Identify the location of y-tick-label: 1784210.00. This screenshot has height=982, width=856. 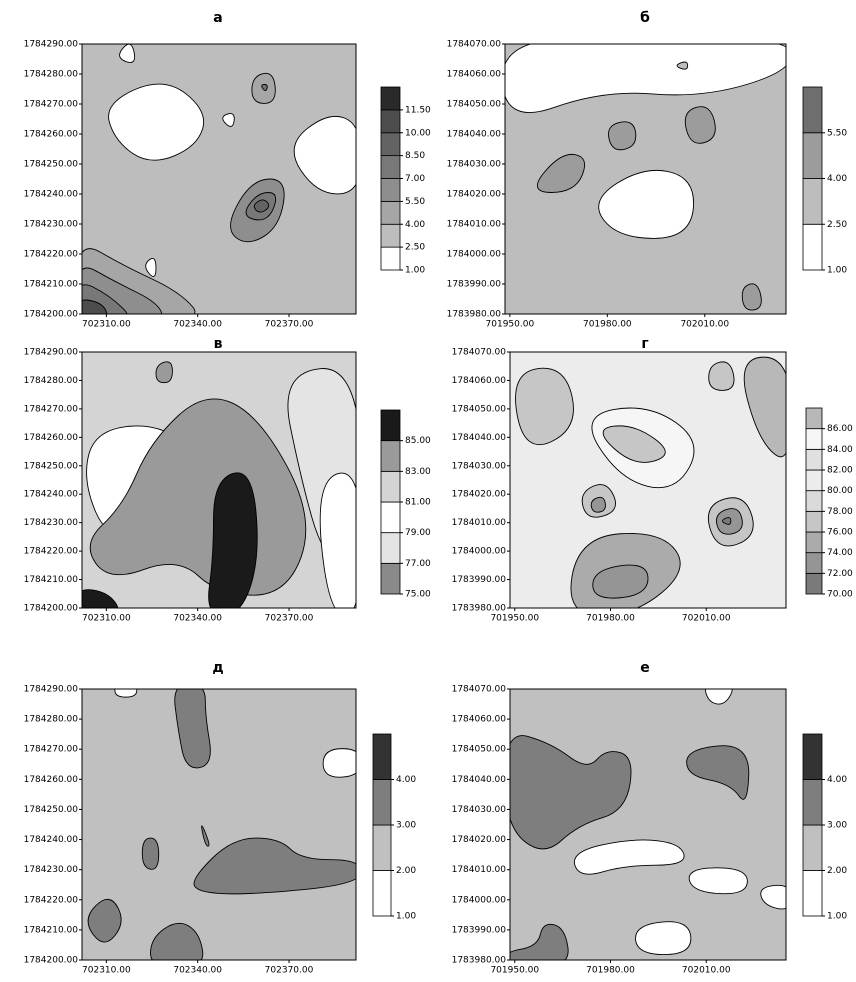
(51, 285).